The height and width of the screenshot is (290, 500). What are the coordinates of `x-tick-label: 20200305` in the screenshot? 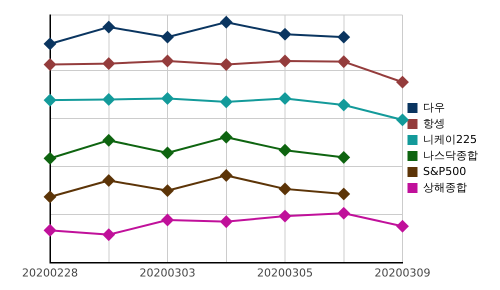 It's located at (285, 273).